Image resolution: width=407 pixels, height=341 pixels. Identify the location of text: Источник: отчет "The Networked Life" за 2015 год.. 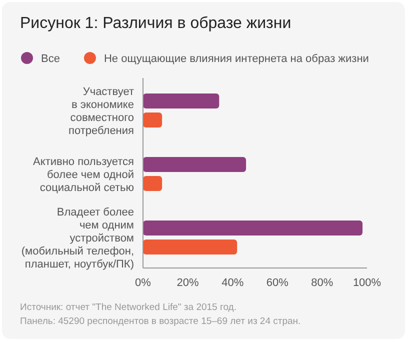
(128, 307).